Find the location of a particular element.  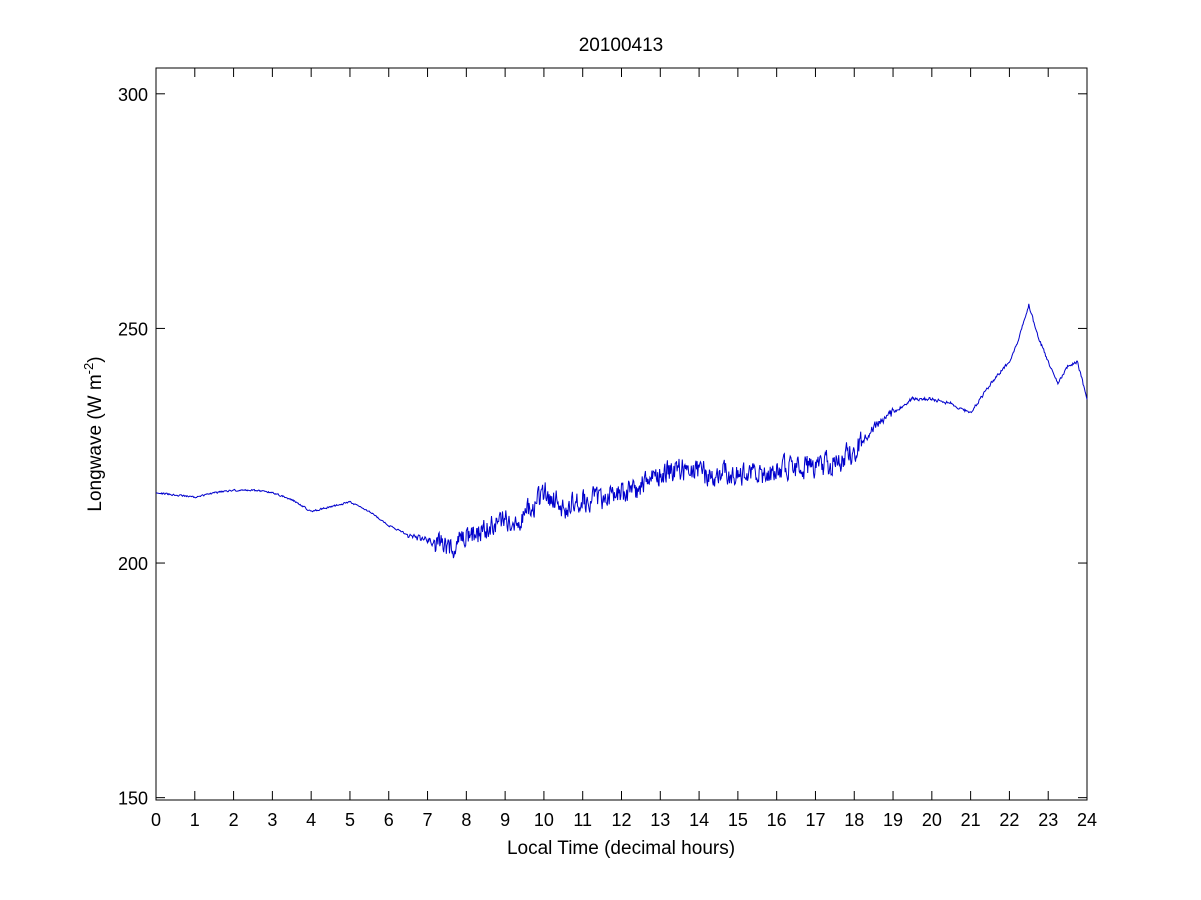

x-tick-label: 1 is located at coordinates (195, 820).